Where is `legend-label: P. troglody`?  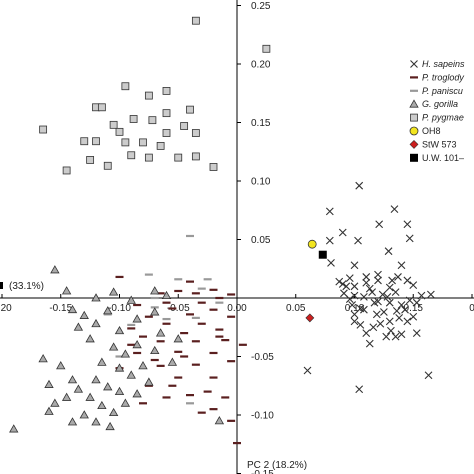 legend-label: P. troglody is located at coordinates (443, 77).